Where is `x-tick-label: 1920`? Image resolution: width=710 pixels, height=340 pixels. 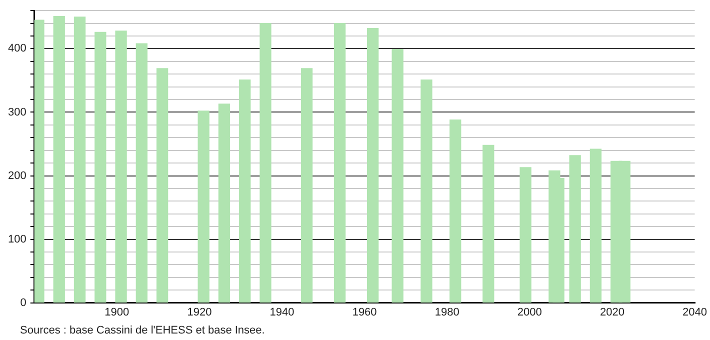
x-tick-label: 1920 is located at coordinates (199, 312).